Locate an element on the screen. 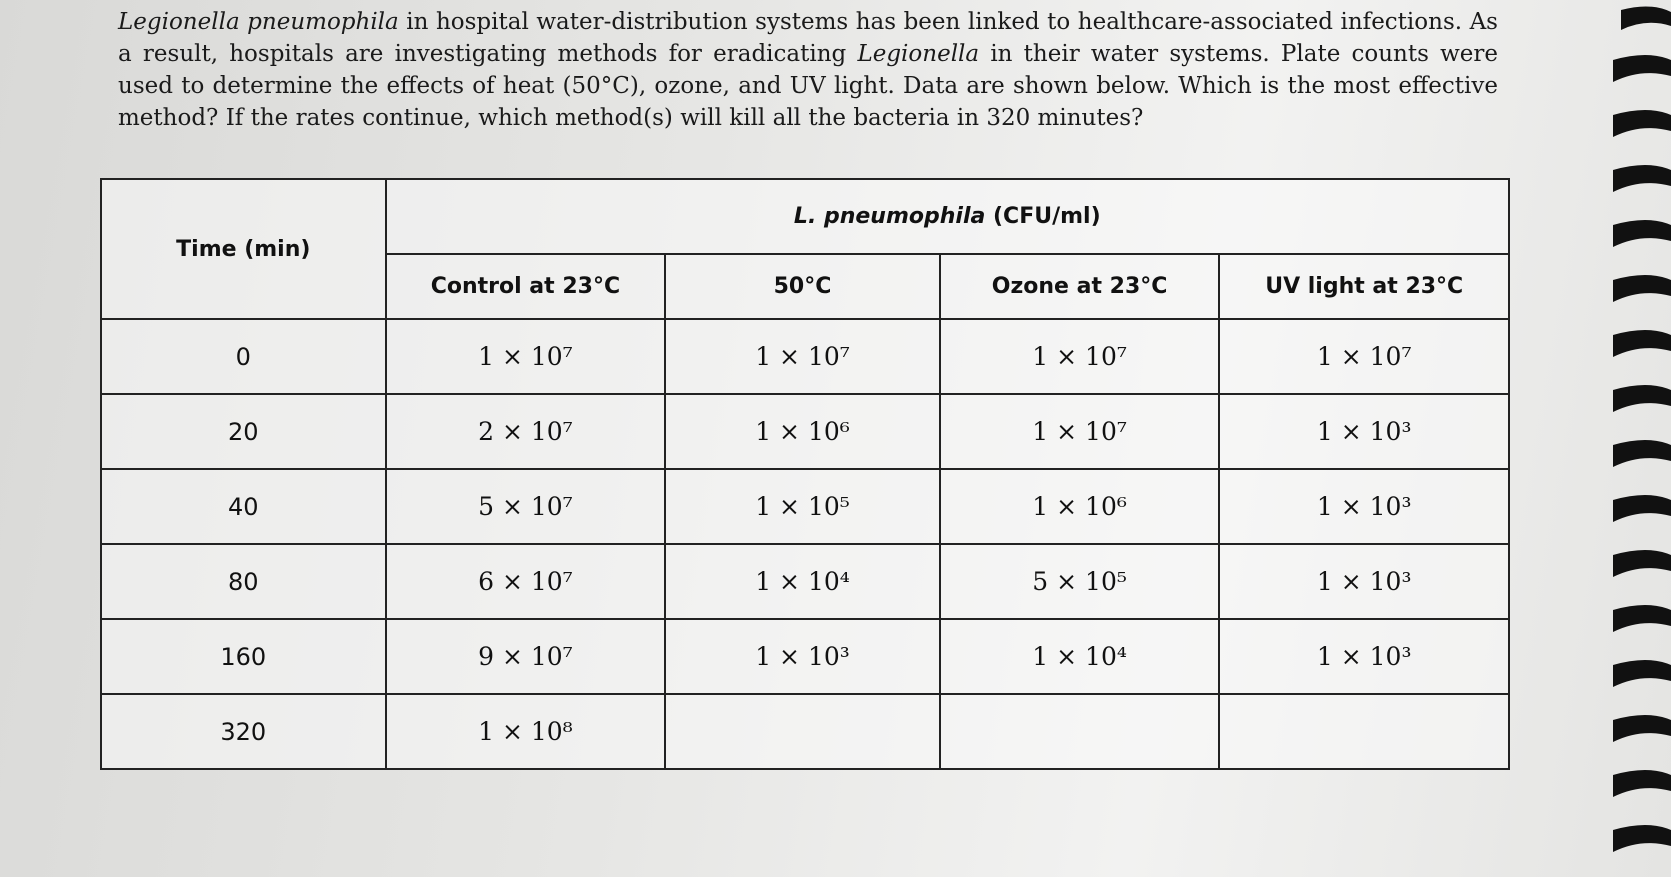 This screenshot has width=1671, height=877. time-cell: 160 is located at coordinates (243, 656).